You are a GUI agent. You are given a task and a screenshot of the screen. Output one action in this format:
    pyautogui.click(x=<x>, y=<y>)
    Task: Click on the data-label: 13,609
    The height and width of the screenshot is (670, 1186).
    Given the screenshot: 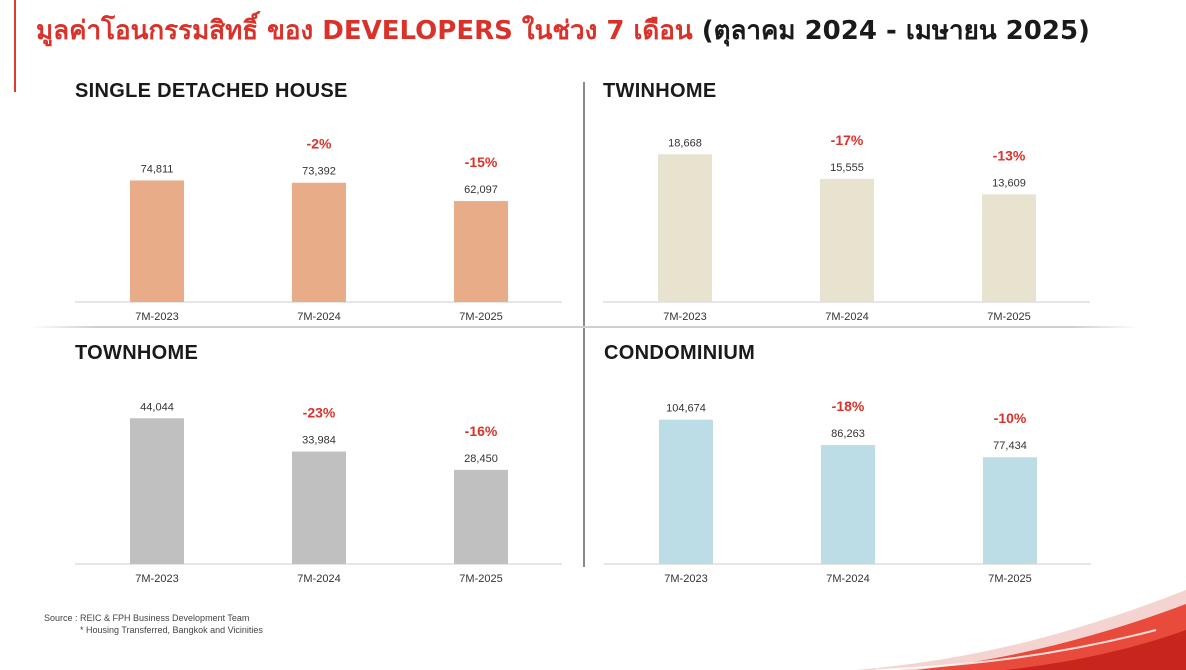 What is the action you would take?
    pyautogui.click(x=1009, y=183)
    